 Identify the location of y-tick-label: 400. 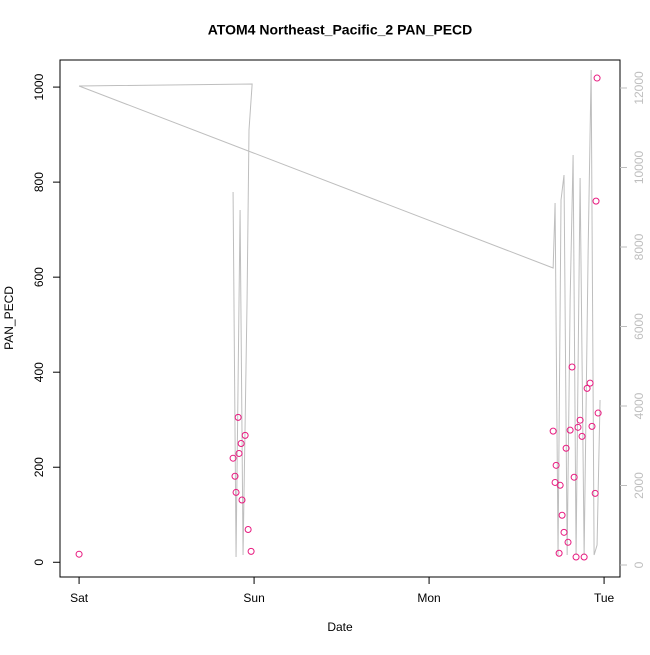
(39, 372).